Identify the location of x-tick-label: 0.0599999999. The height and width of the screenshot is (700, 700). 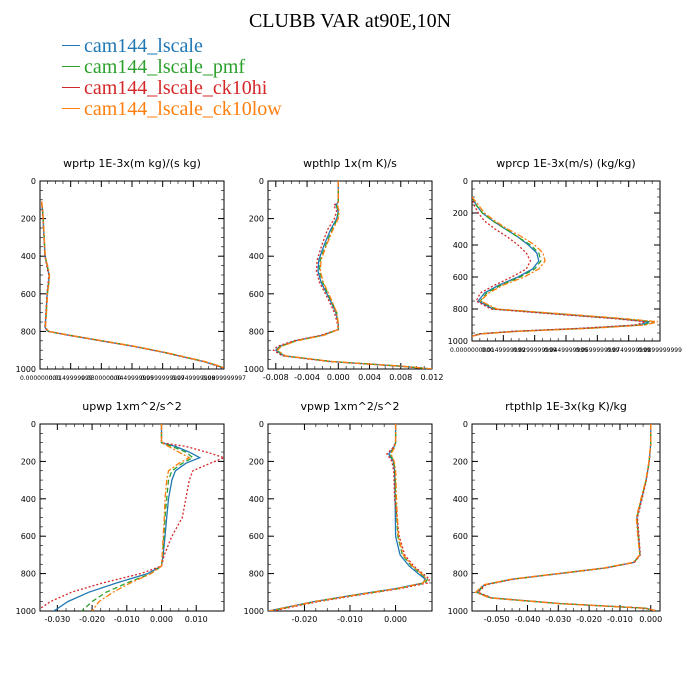
(163, 378).